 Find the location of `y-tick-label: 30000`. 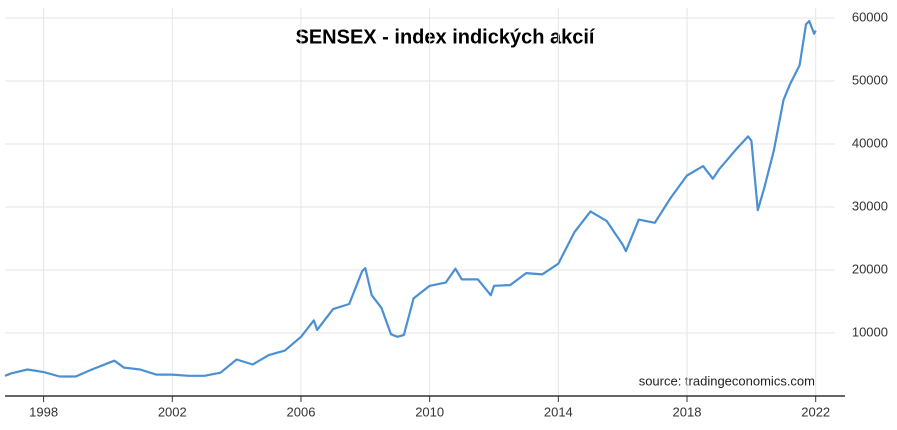

y-tick-label: 30000 is located at coordinates (870, 205).